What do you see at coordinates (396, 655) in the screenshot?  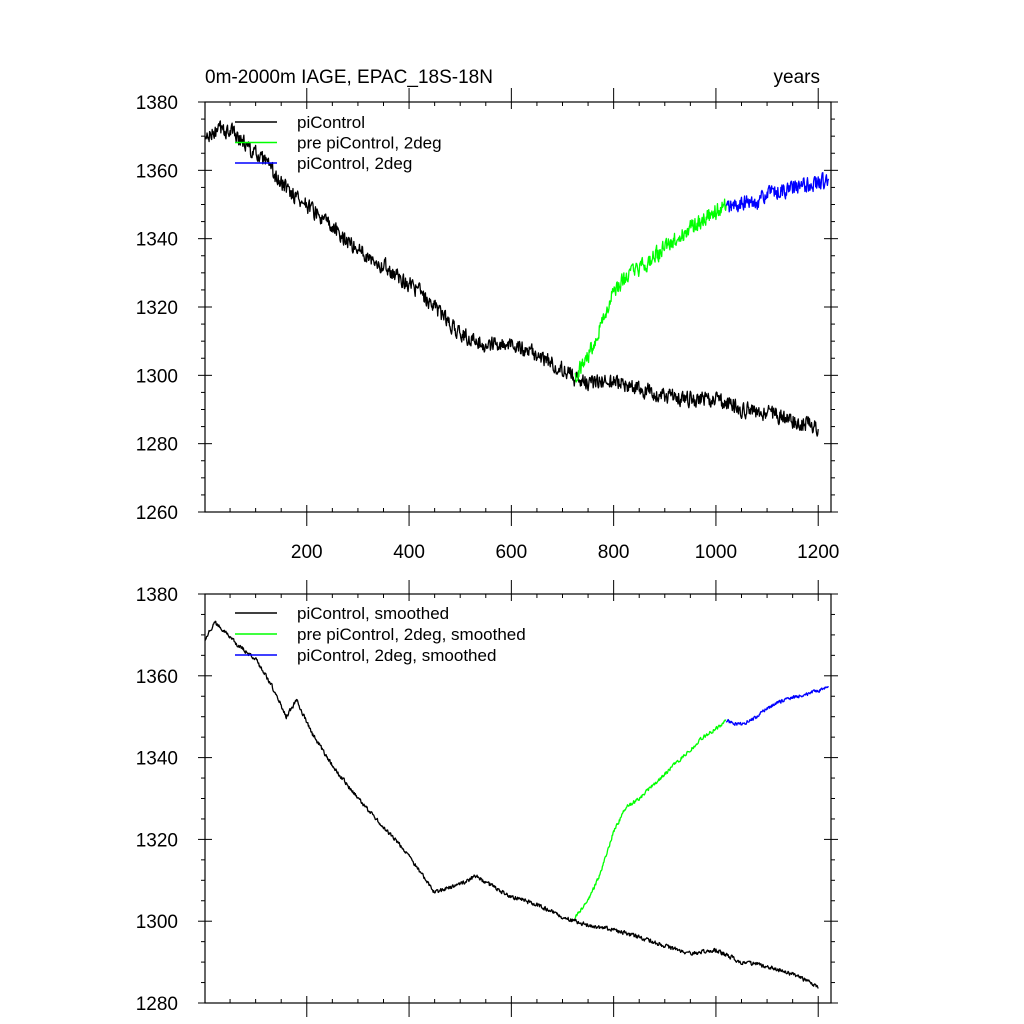 I see `legend-label: piControl, 2deg, smoothed` at bounding box center [396, 655].